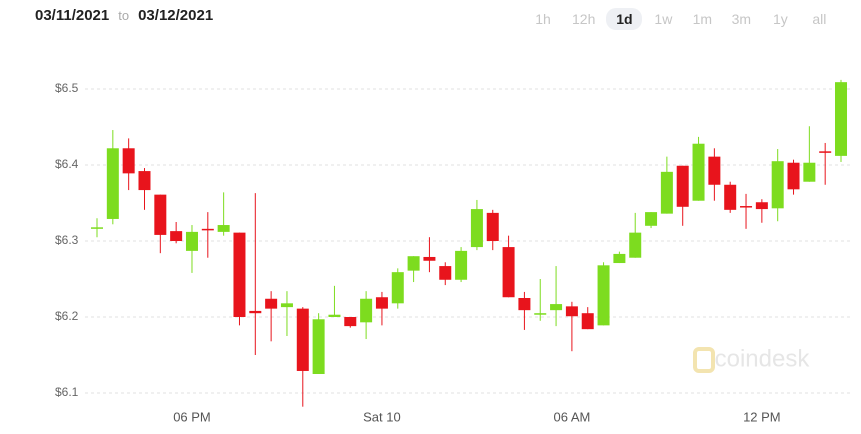 This screenshot has width=861, height=434. What do you see at coordinates (67, 164) in the screenshot?
I see `y-tick-label: $6.4` at bounding box center [67, 164].